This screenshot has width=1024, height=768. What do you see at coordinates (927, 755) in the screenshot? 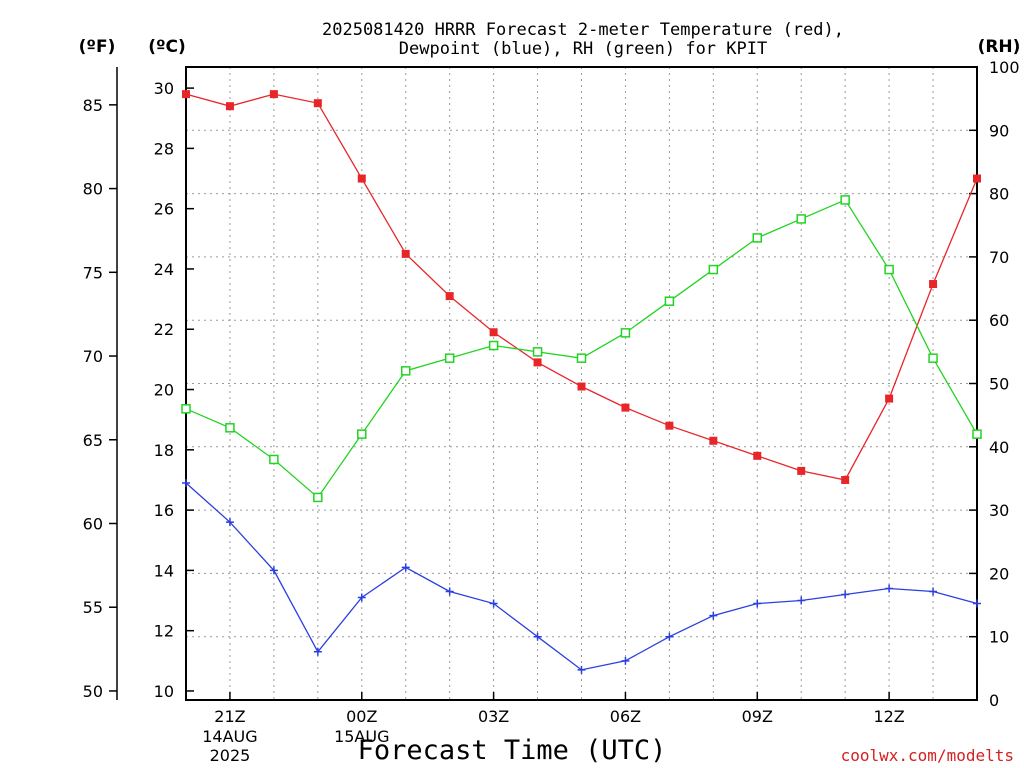
I see `credit-text: coolwx.com/modelts` at bounding box center [927, 755].